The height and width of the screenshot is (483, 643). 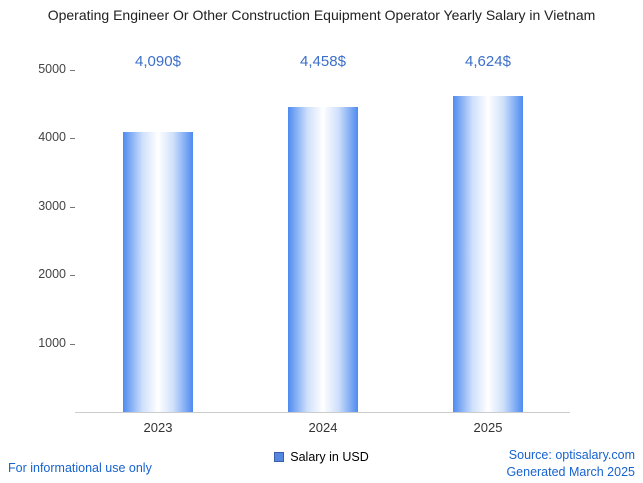 I want to click on y-axis-label: 5000, so click(x=52, y=69).